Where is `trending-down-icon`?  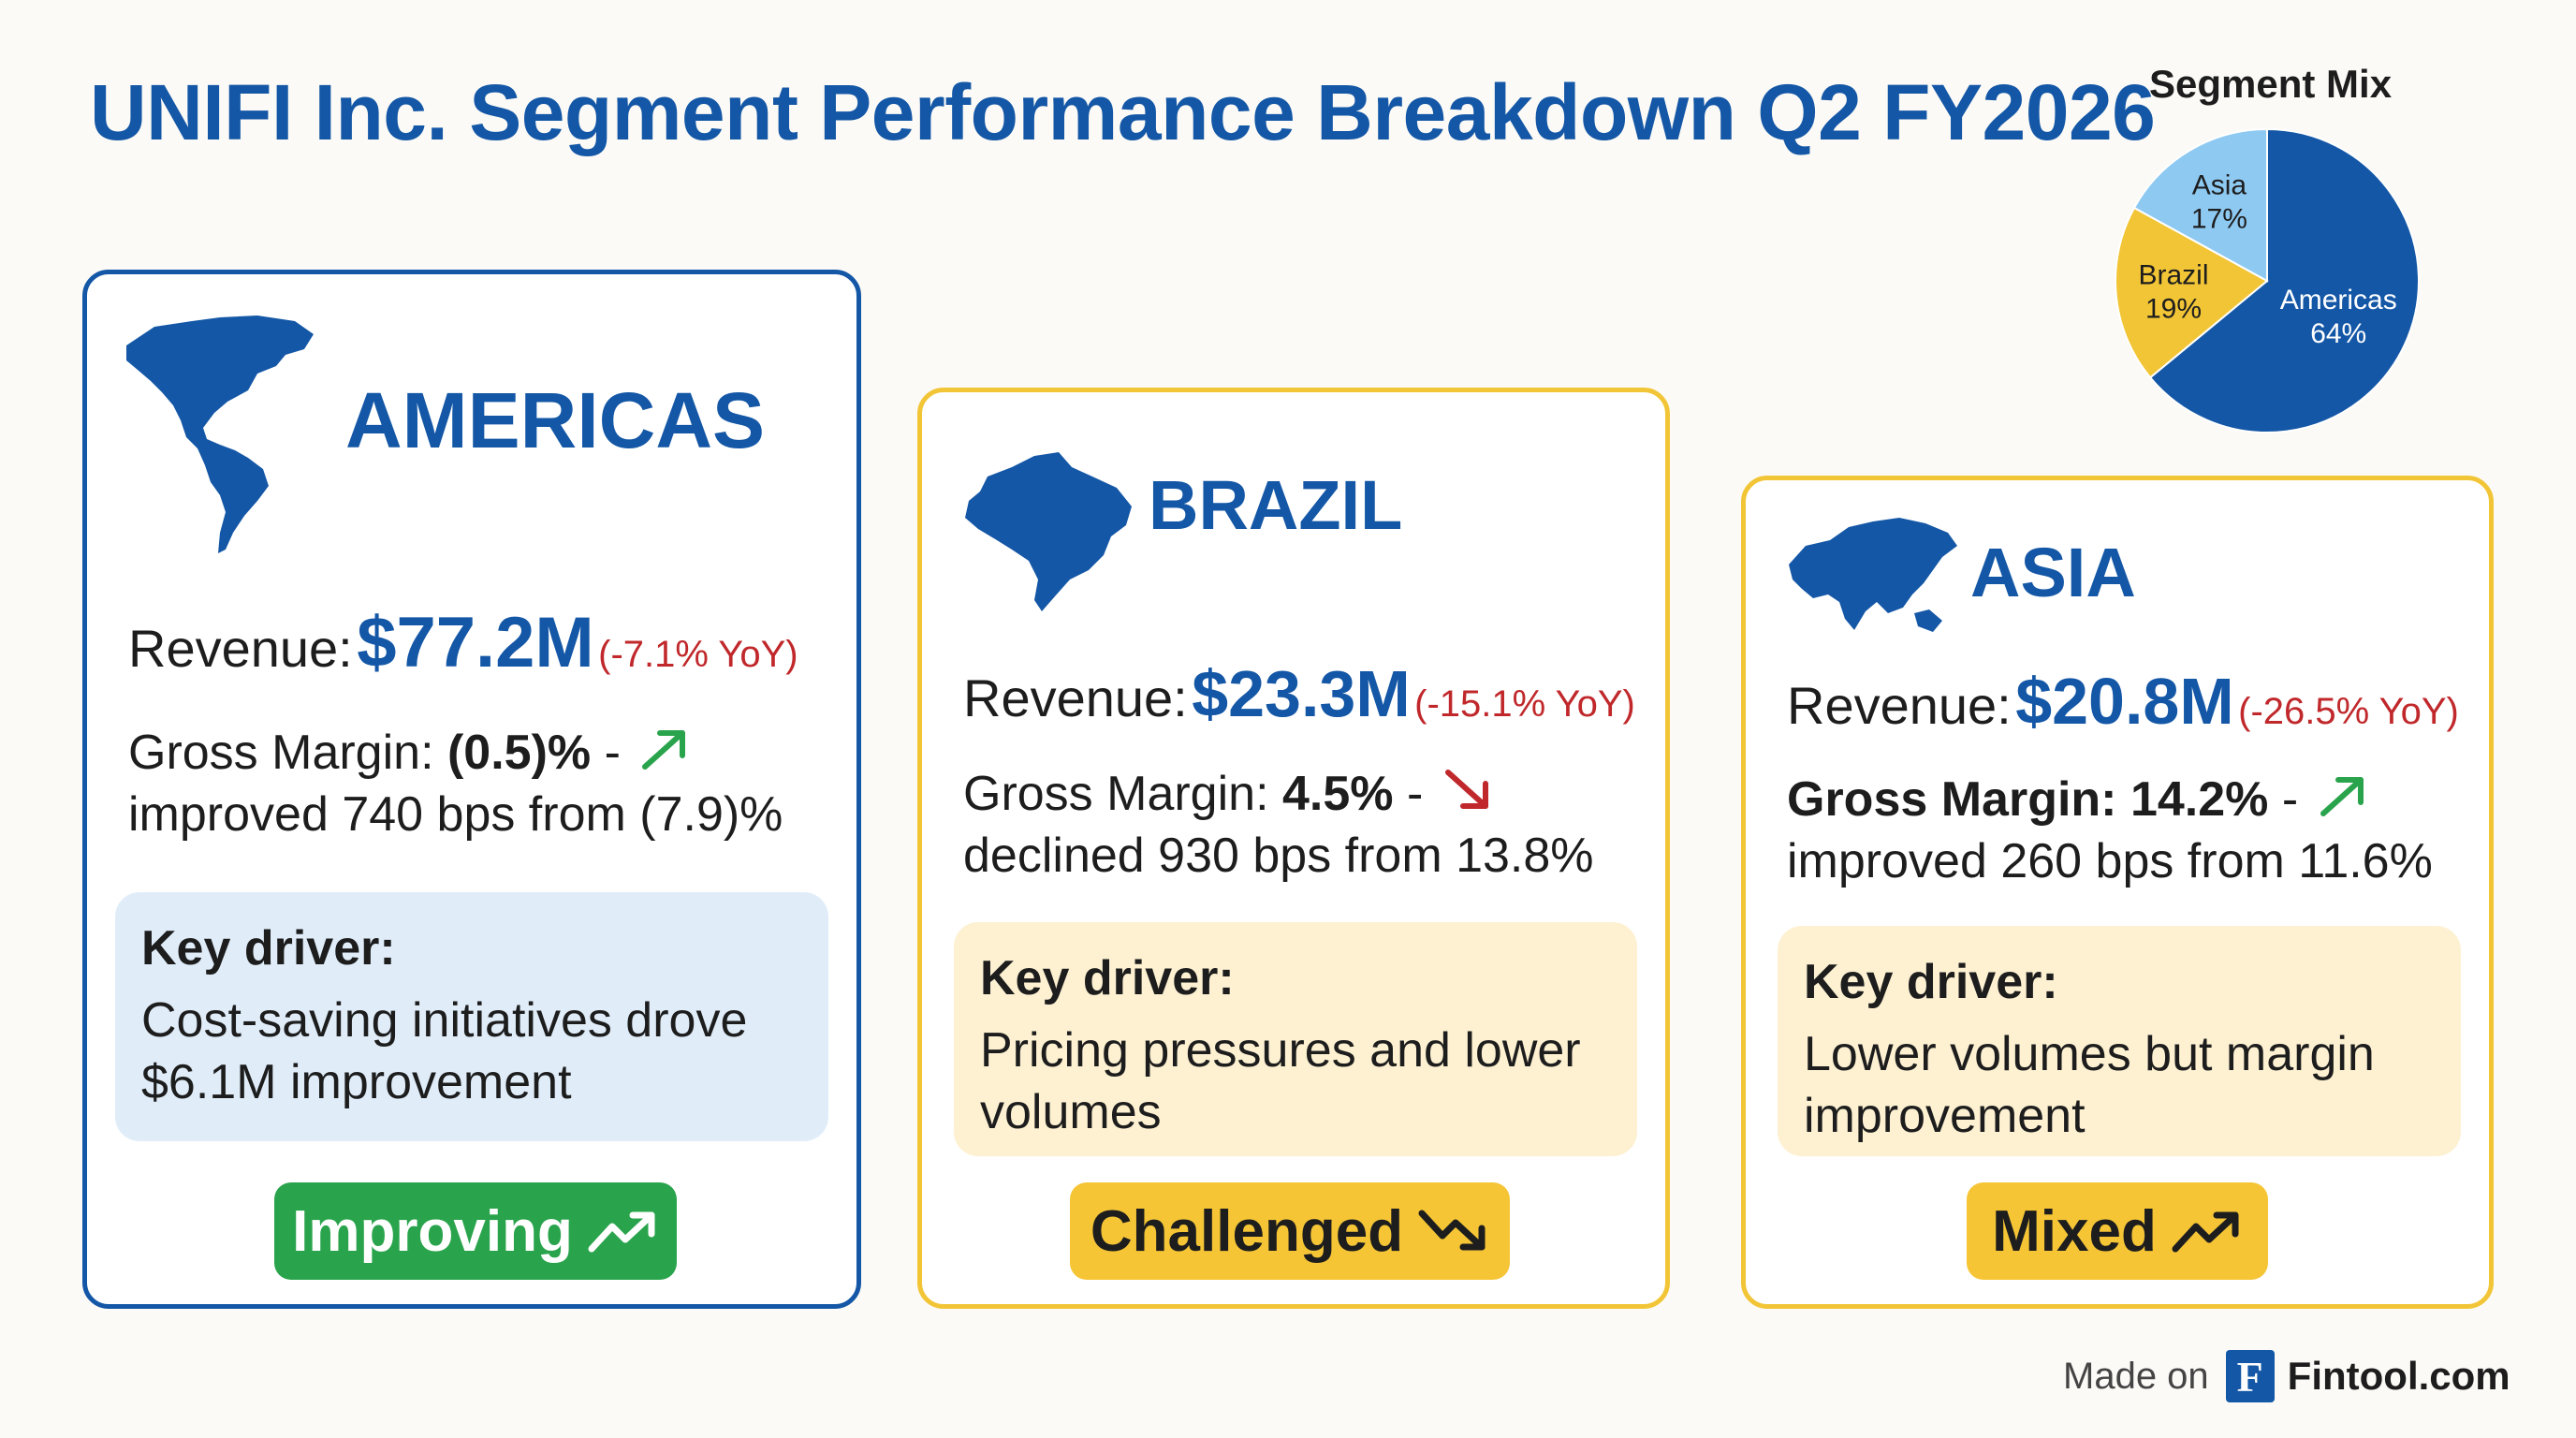 trending-down-icon is located at coordinates (1452, 1230).